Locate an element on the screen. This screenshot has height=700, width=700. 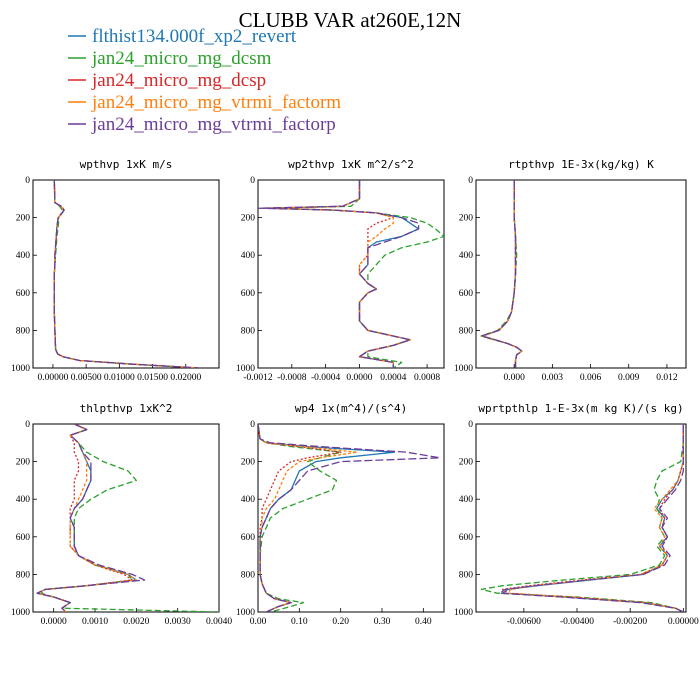
x-tick-label: 0.000 is located at coordinates (514, 378).